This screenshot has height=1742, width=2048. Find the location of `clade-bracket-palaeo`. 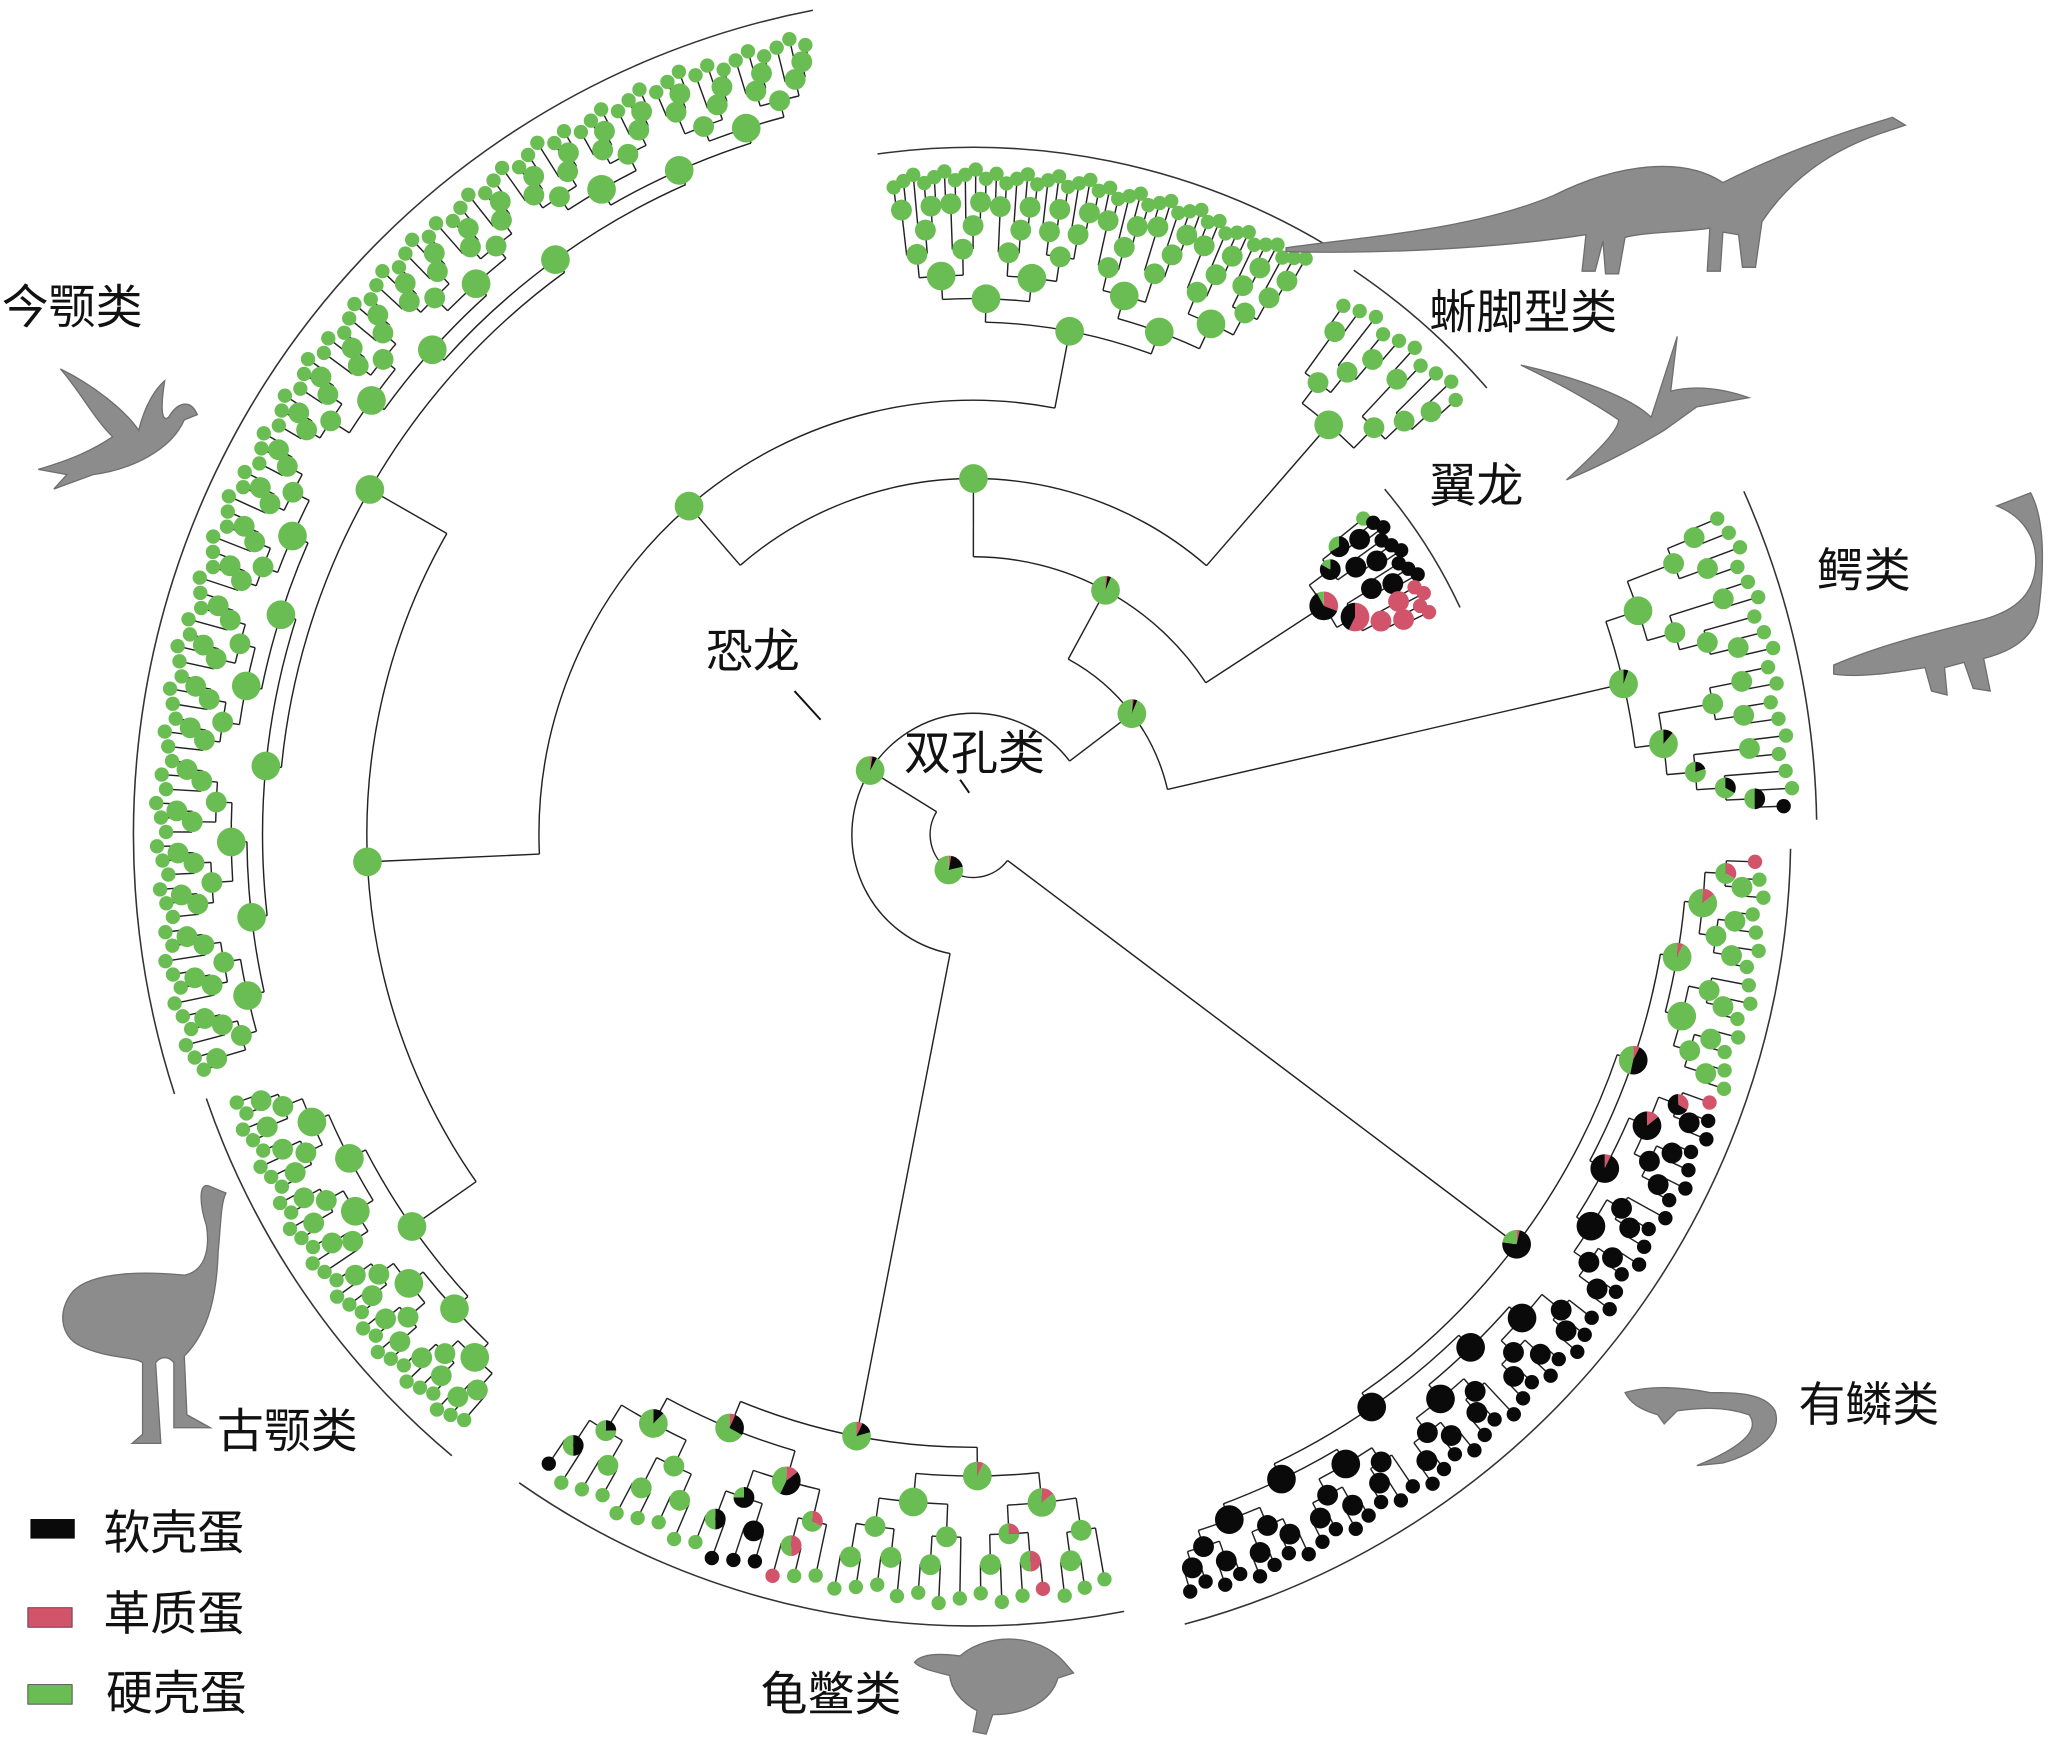

clade-bracket-palaeo is located at coordinates (329, 1277).